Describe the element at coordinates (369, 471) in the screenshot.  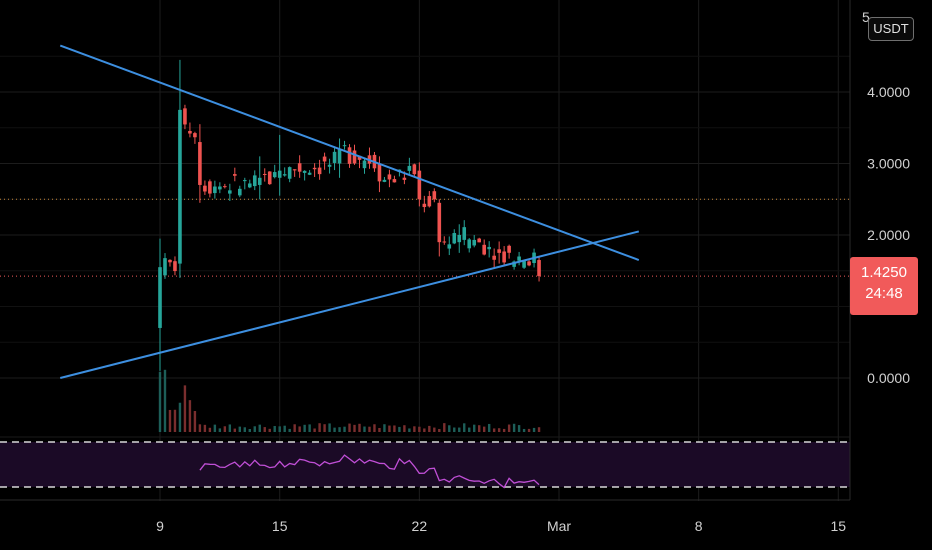
I see `rsi-line` at that location.